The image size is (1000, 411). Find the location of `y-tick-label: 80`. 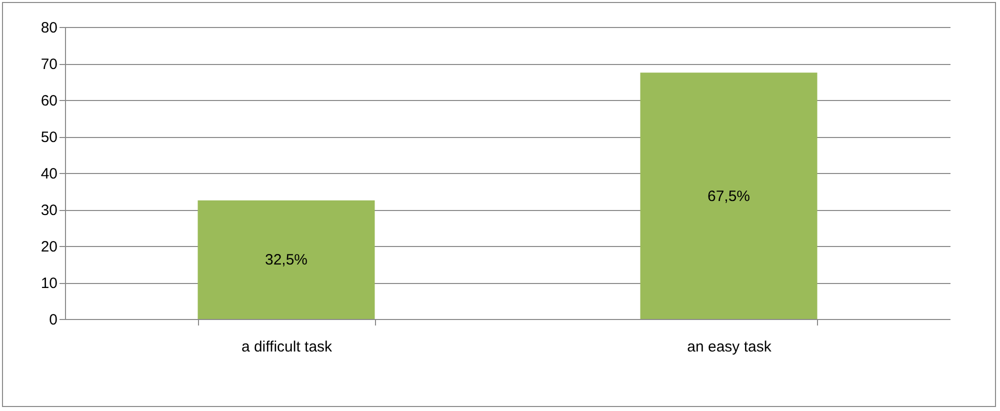

y-tick-label: 80 is located at coordinates (49, 28).